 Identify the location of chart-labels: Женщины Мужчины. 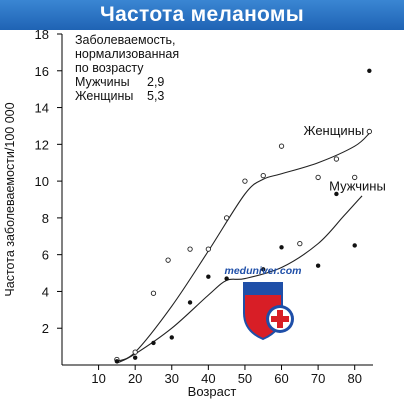
(344, 158).